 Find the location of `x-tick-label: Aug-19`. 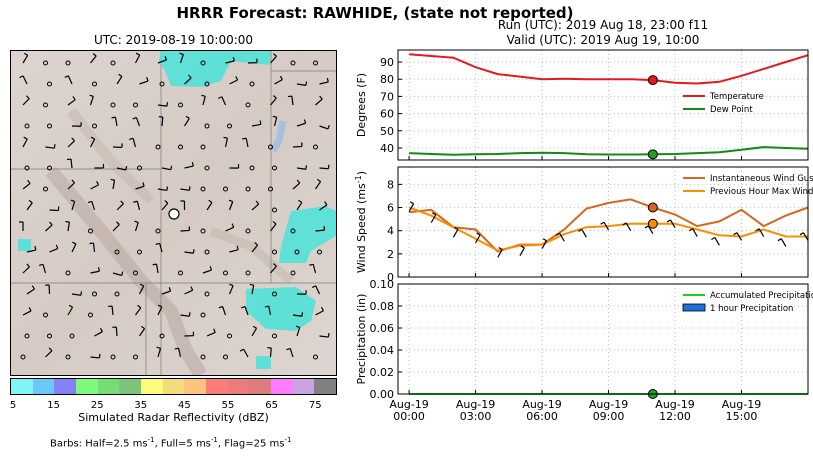

x-tick-label: Aug-19 is located at coordinates (475, 404).